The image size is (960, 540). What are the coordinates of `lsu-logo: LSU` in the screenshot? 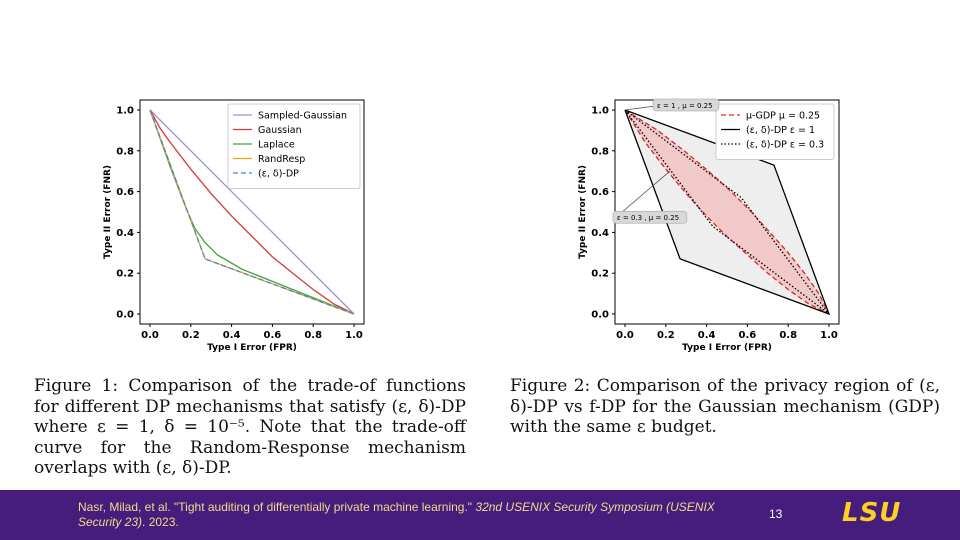 It's located at (872, 513).